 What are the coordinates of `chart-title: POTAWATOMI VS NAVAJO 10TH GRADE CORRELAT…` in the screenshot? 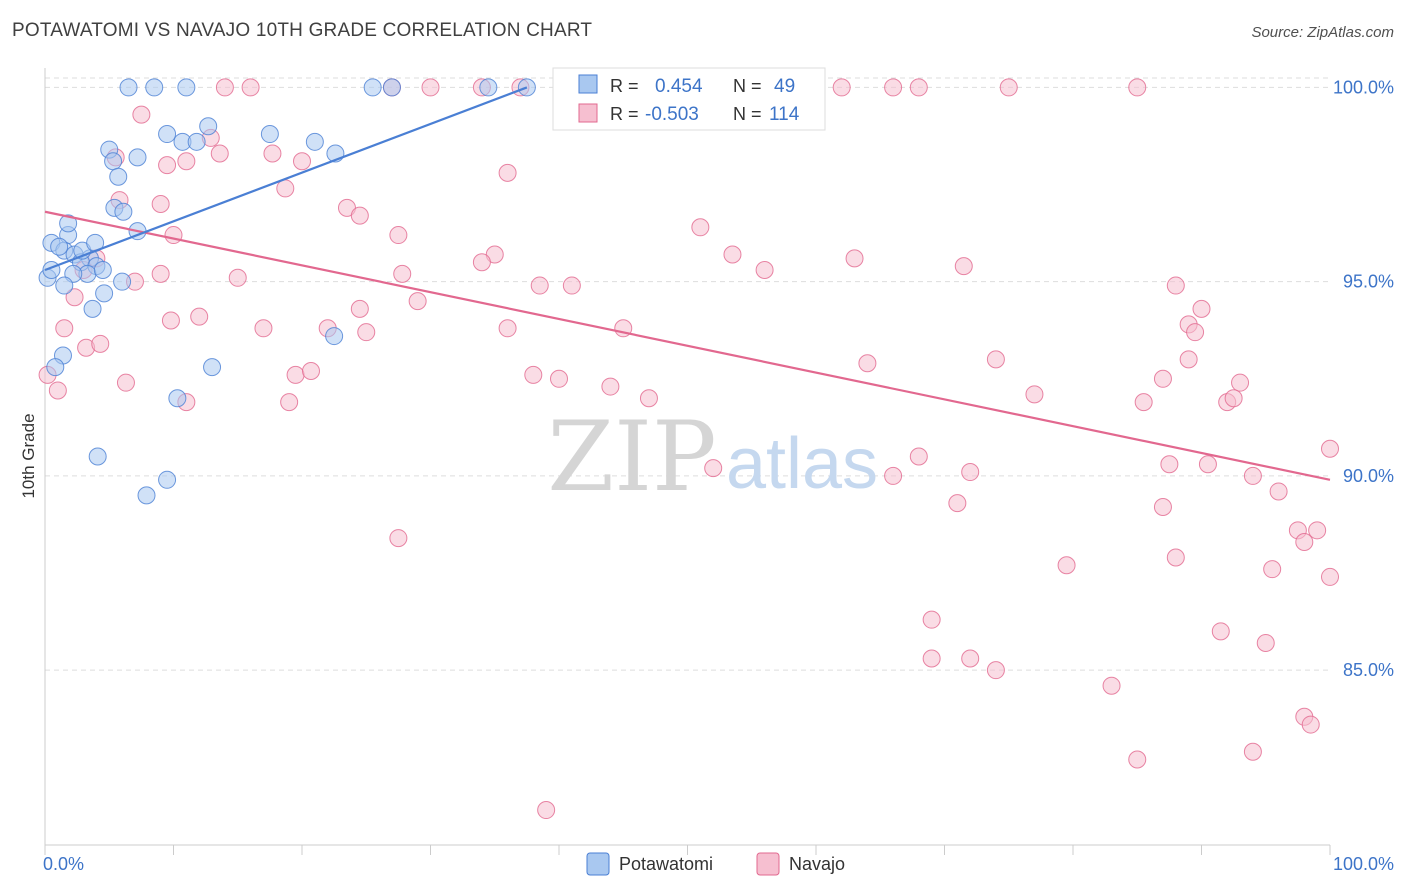 It's located at (302, 30).